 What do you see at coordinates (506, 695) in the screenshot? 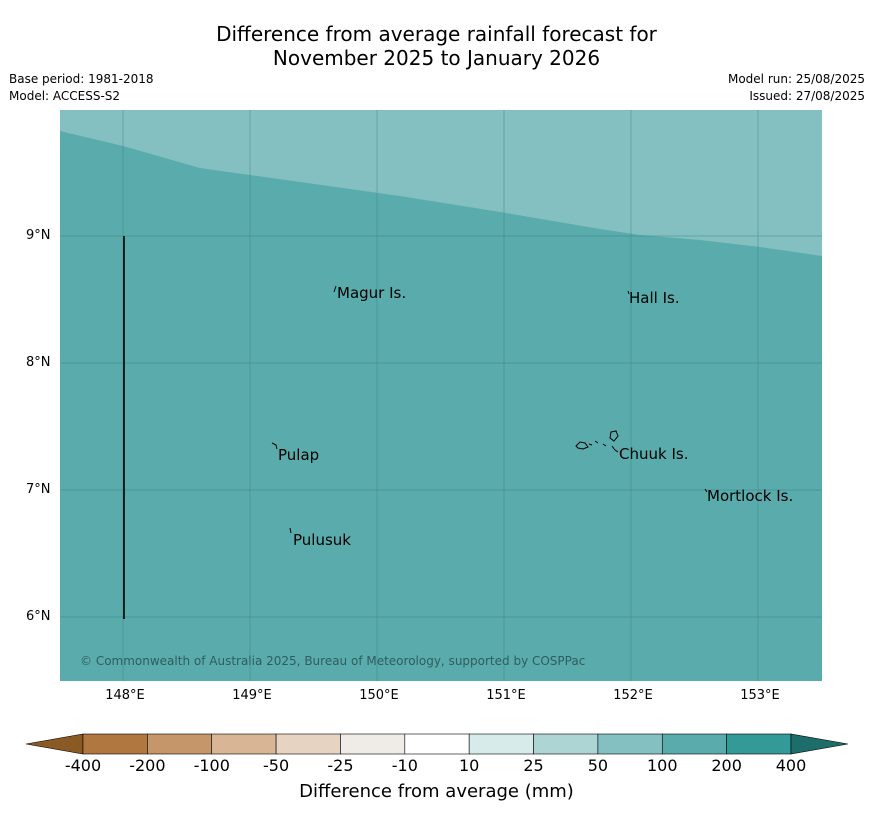
I see `lon-label-151e: 151°E` at bounding box center [506, 695].